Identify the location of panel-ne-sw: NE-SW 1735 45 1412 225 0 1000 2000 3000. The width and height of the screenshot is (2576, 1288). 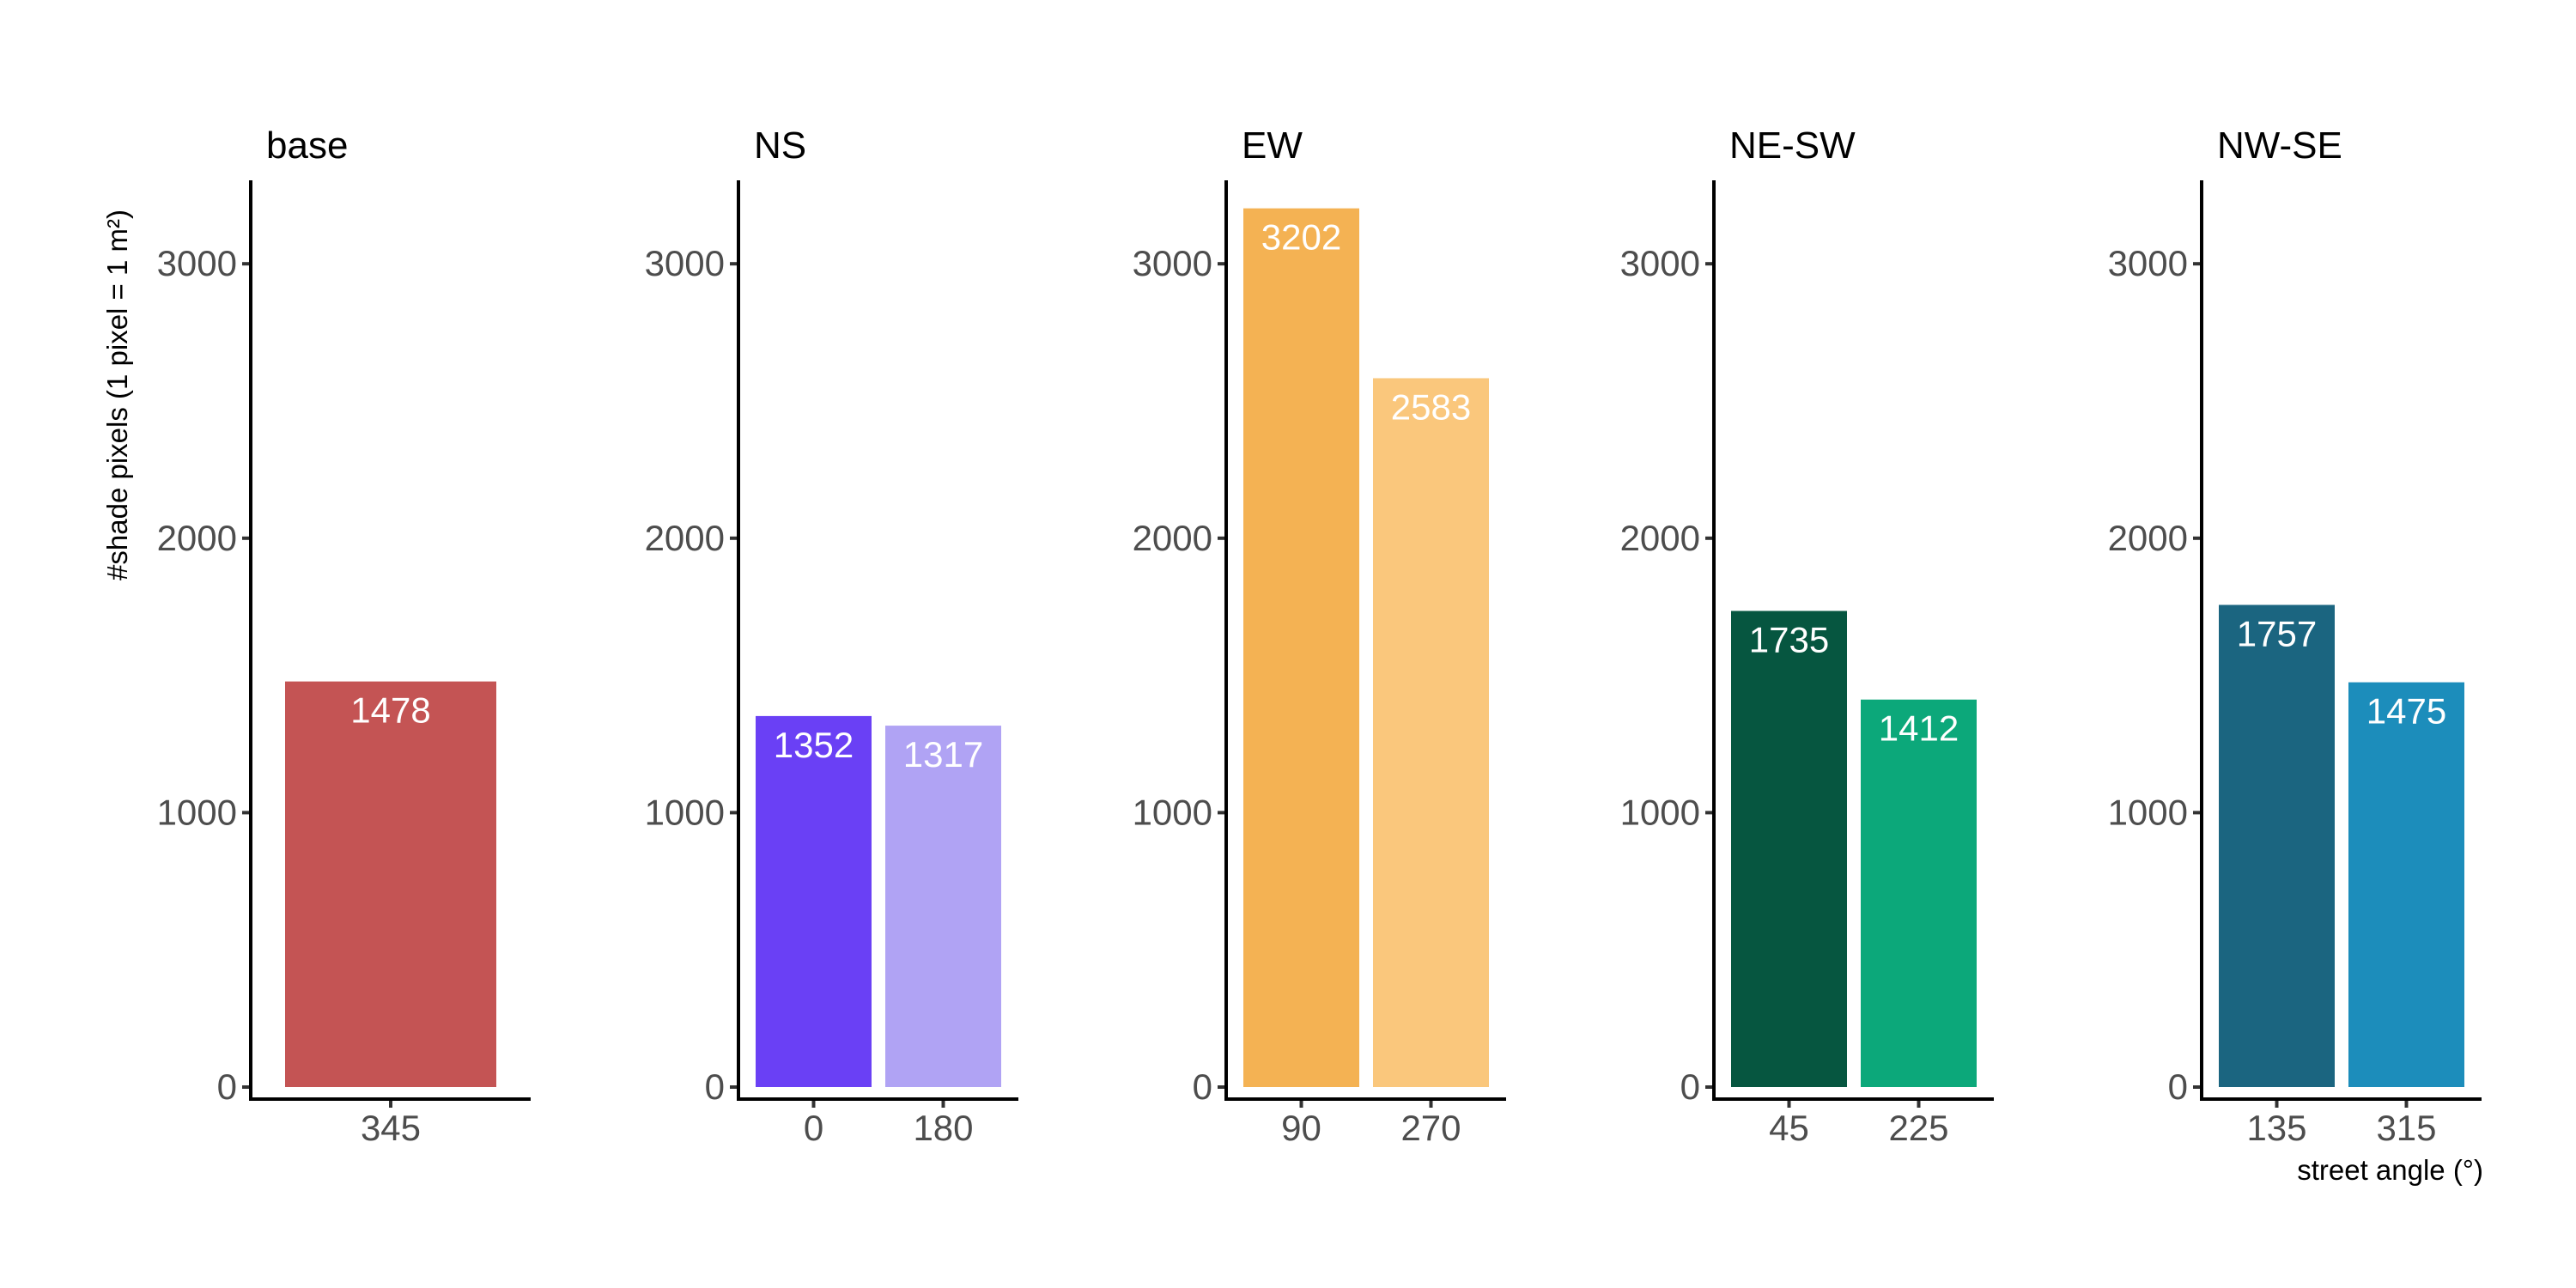
(1807, 636).